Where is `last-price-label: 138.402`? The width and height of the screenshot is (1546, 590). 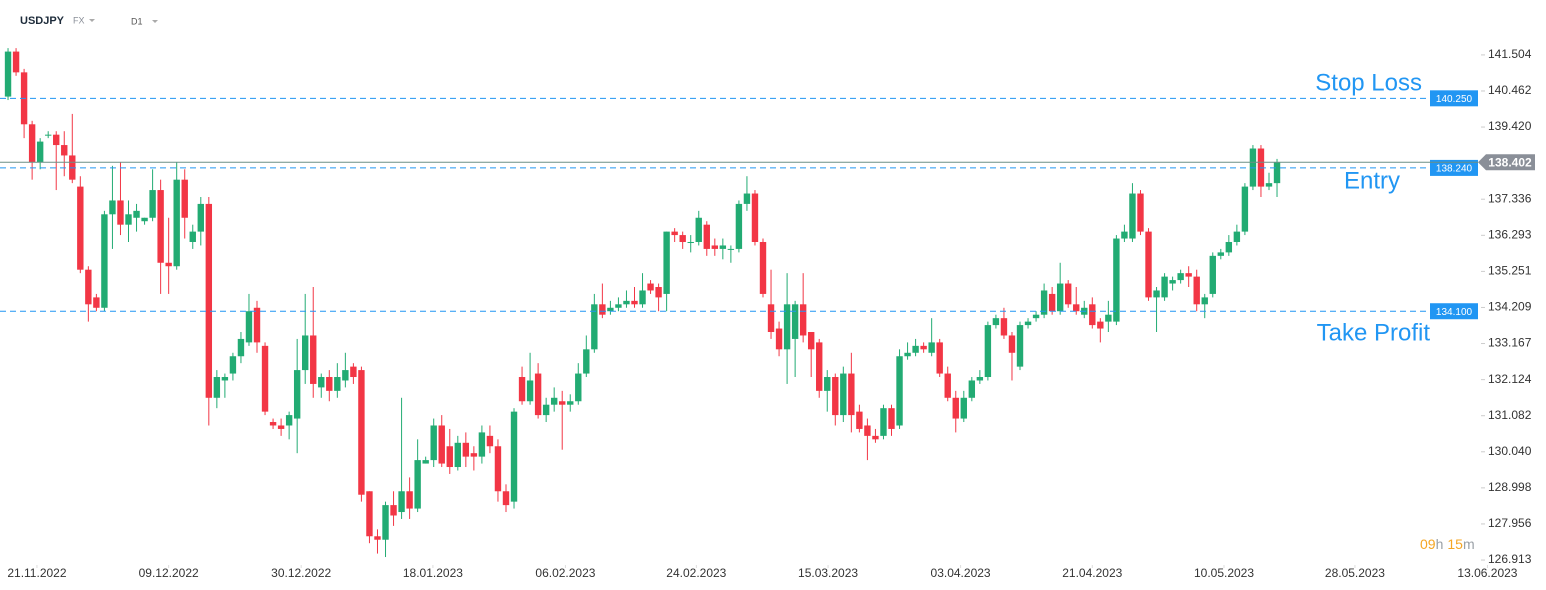 last-price-label: 138.402 is located at coordinates (1510, 162).